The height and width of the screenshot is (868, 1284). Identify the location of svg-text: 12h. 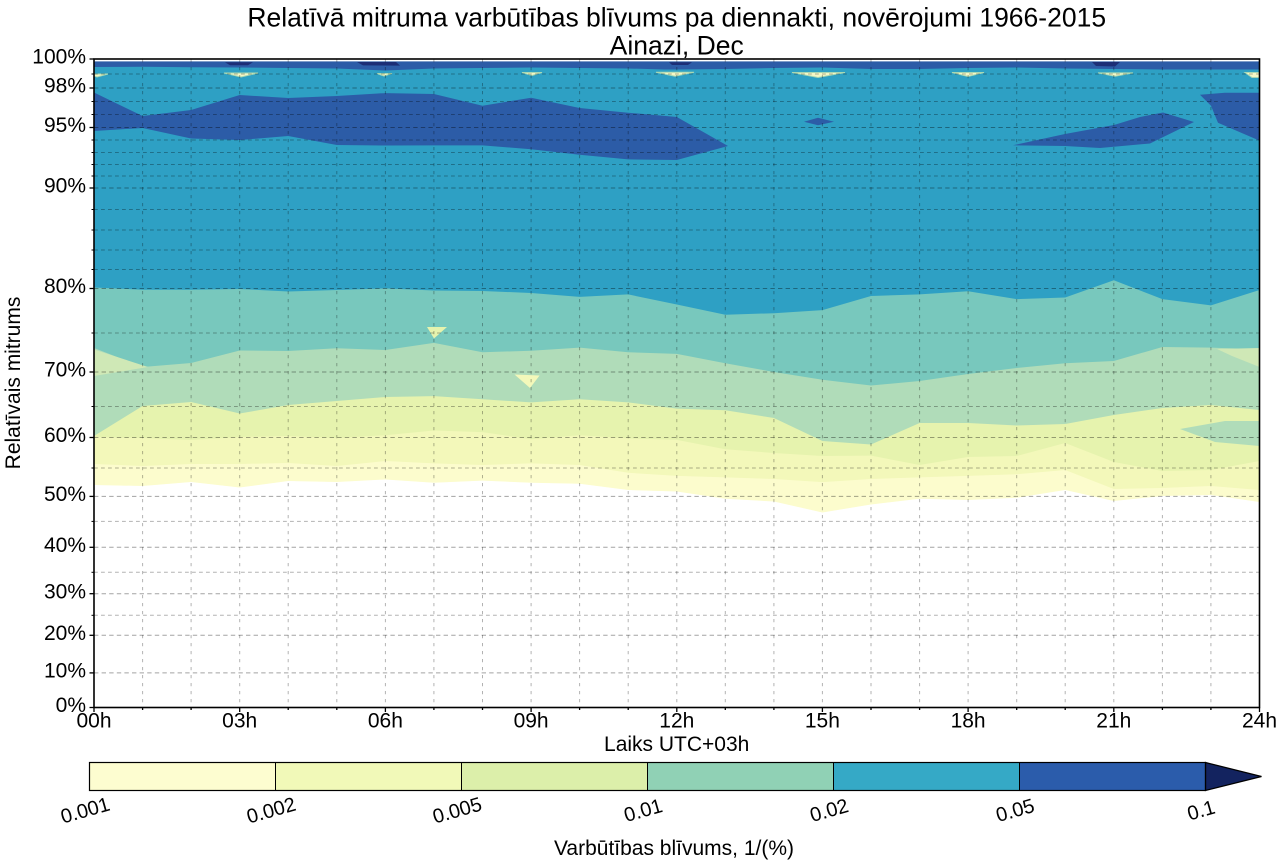
(676, 721).